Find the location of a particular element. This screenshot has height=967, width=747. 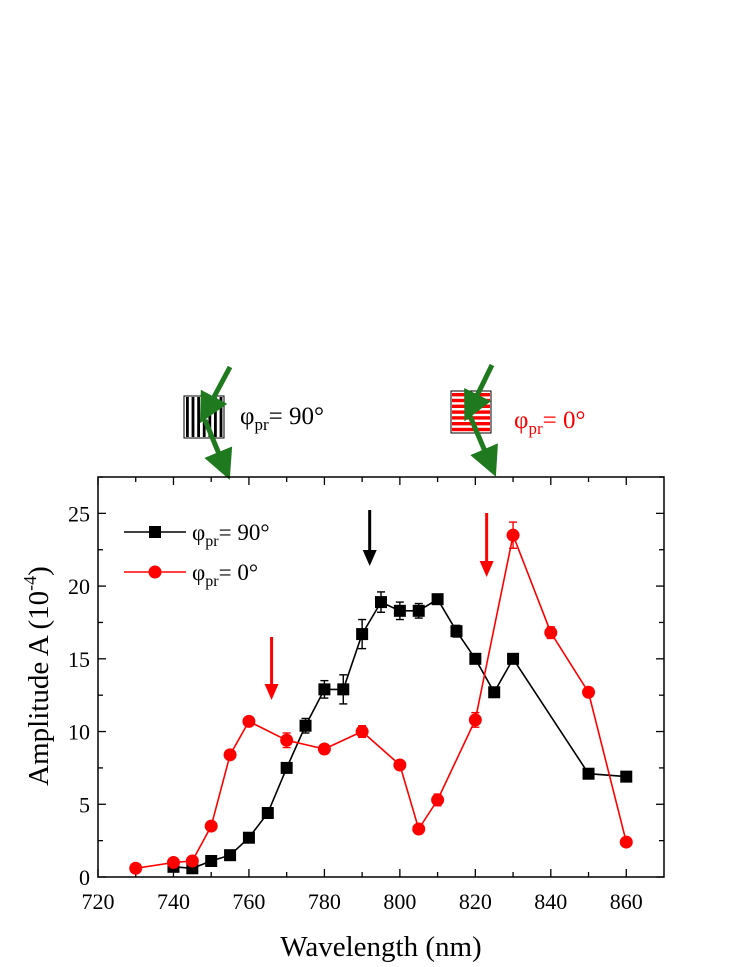

inset-label-0: φpr= 0° is located at coordinates (549, 422).